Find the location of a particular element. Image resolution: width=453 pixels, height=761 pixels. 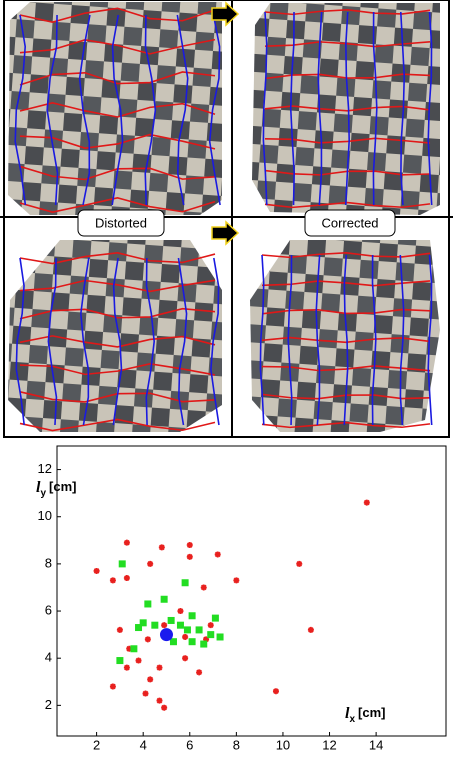

x-tick-label: 8 is located at coordinates (236, 744).